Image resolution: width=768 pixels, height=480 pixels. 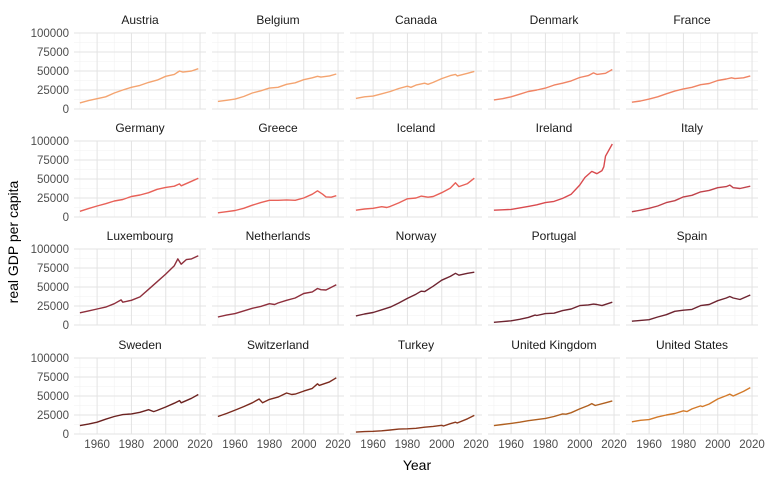 I want to click on facet-label-france: France, so click(x=692, y=20).